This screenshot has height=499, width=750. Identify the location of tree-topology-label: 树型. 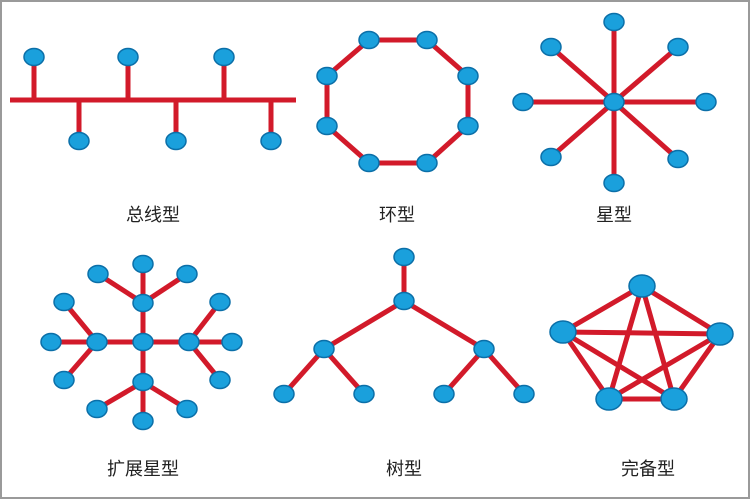
(404, 469).